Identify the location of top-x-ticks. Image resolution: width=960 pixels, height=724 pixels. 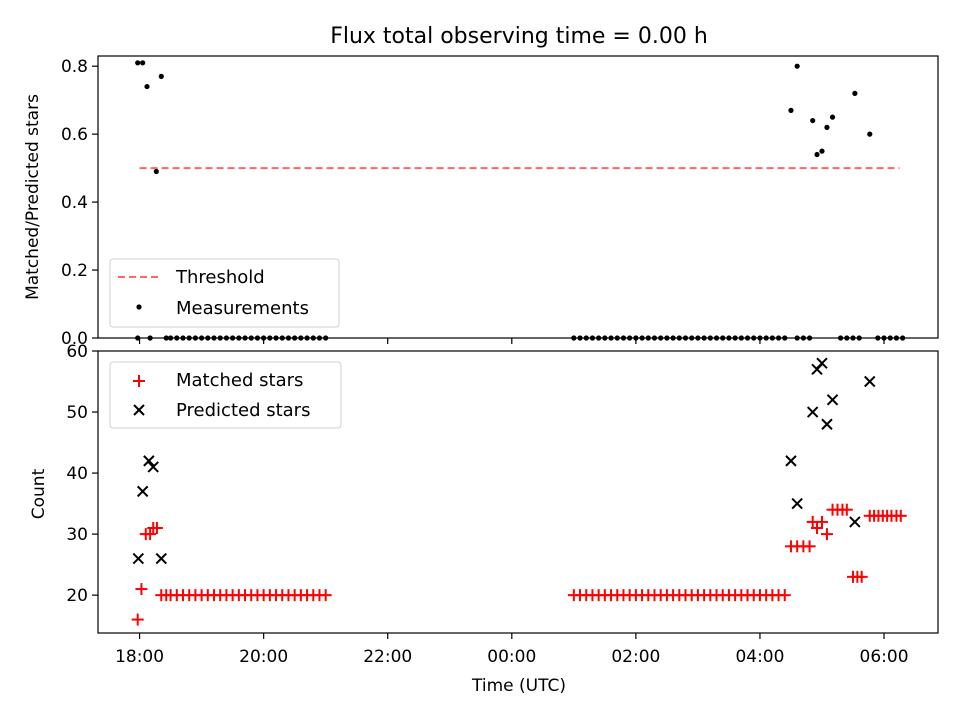
(511, 341).